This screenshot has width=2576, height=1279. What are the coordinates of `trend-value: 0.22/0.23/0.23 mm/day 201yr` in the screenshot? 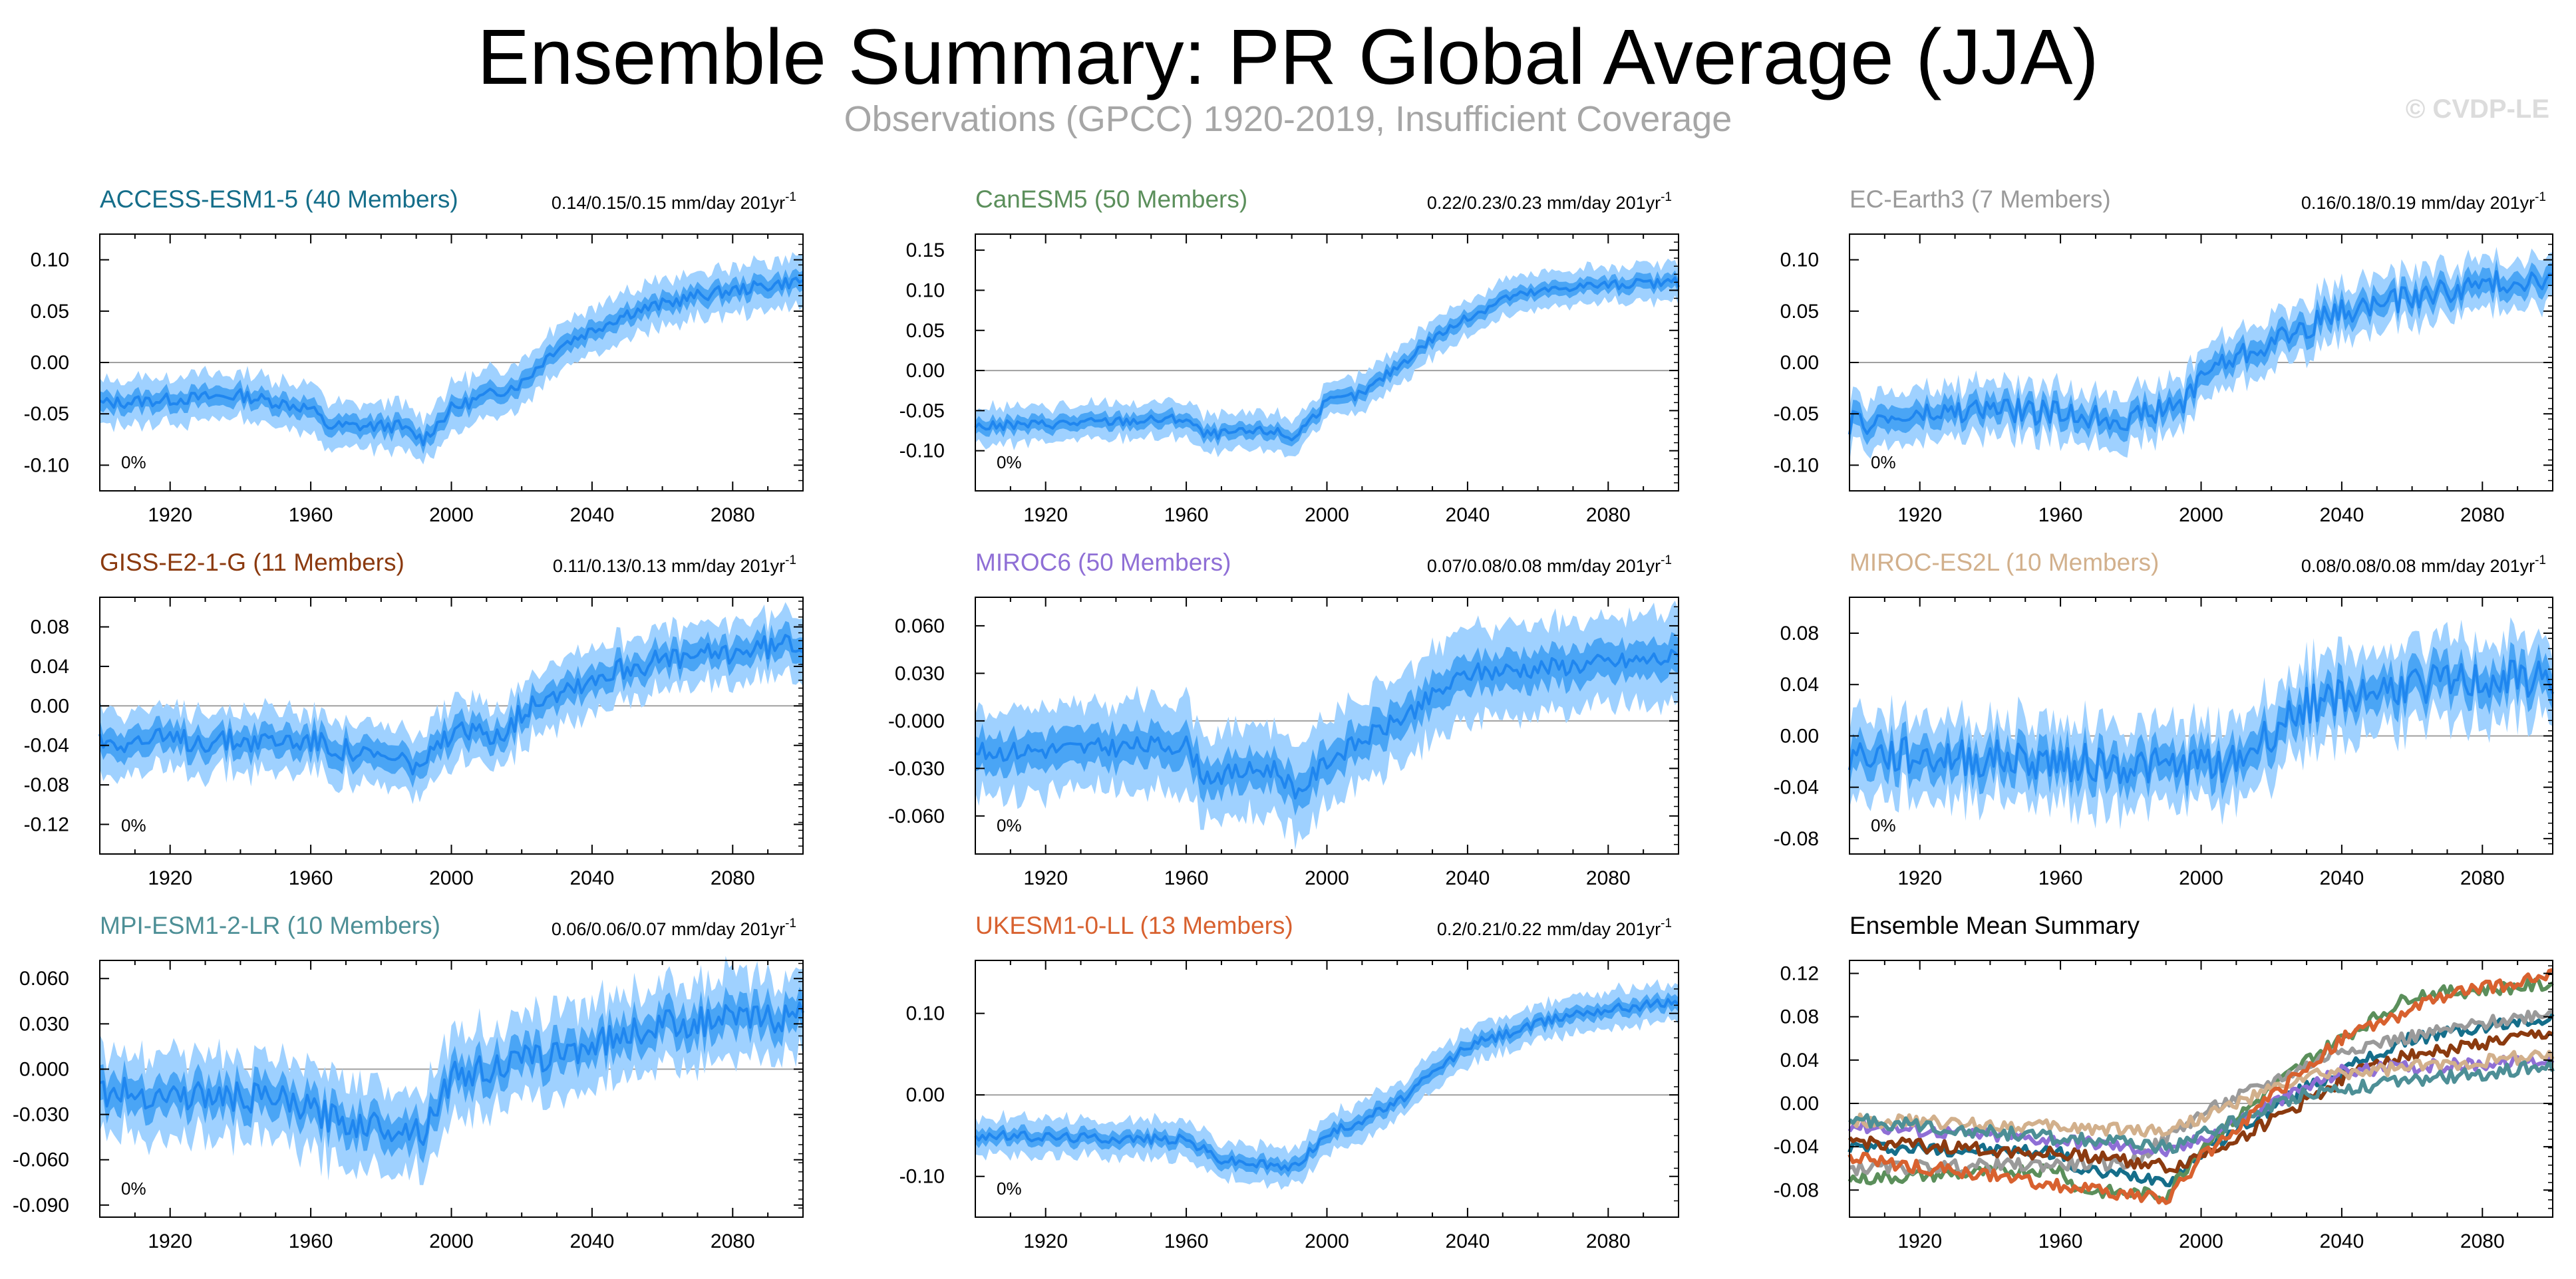 It's located at (1544, 203).